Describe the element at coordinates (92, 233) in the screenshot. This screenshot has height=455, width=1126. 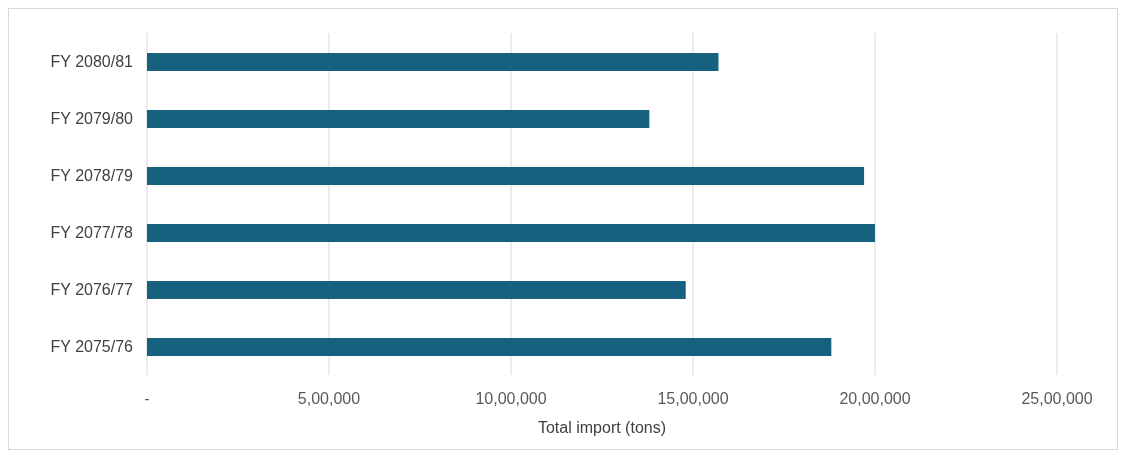
I see `y-tick-label: FY 2077/78` at that location.